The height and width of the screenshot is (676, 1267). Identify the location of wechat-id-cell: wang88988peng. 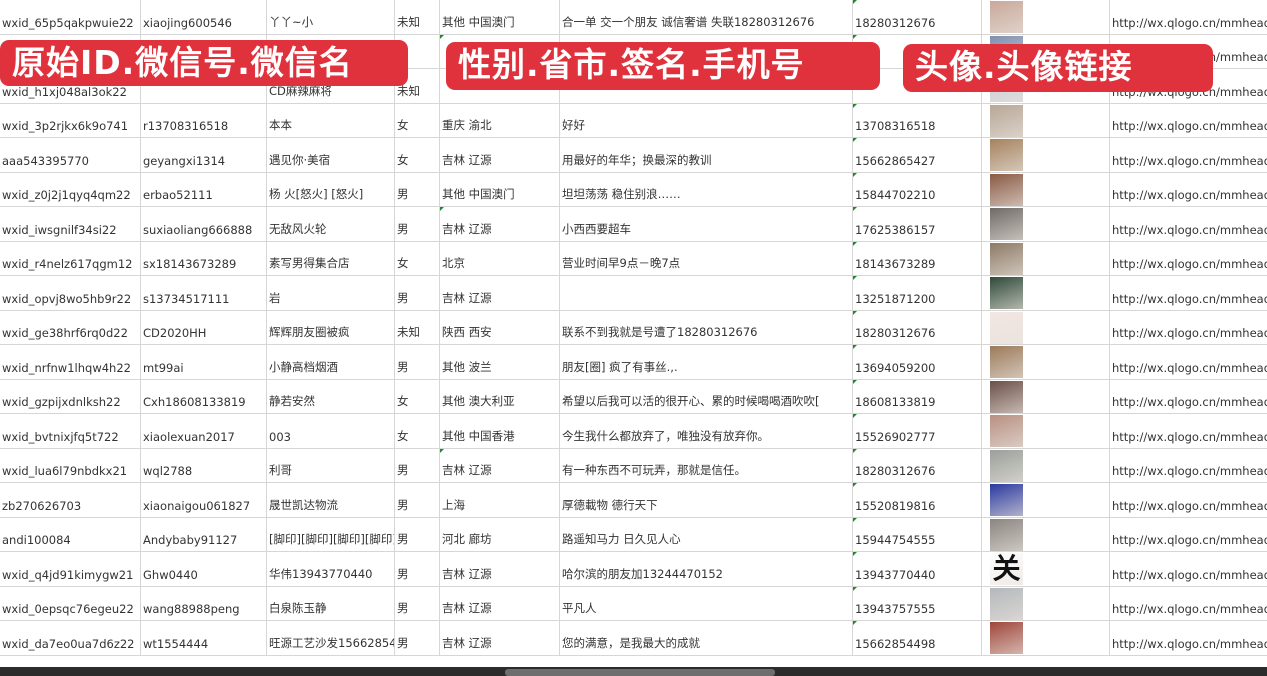
(204, 603).